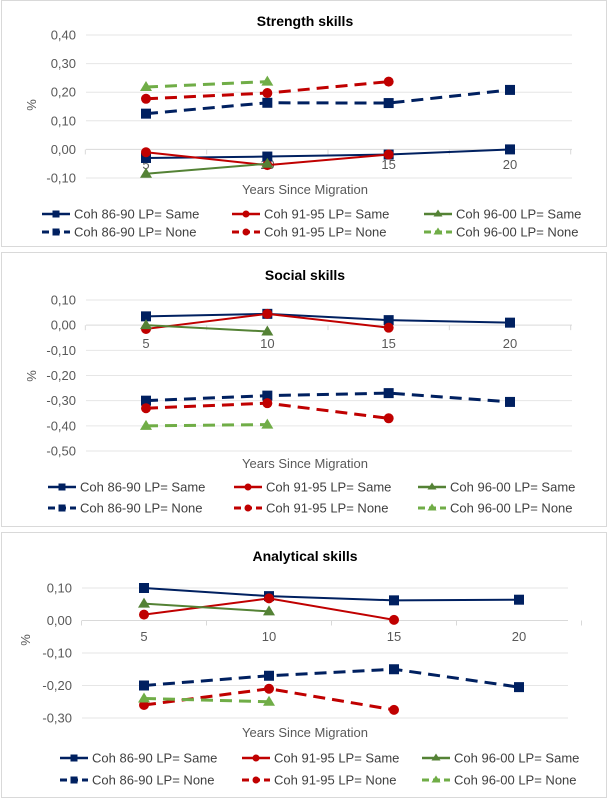  What do you see at coordinates (31, 105) in the screenshot?
I see `y-axis-title: %` at bounding box center [31, 105].